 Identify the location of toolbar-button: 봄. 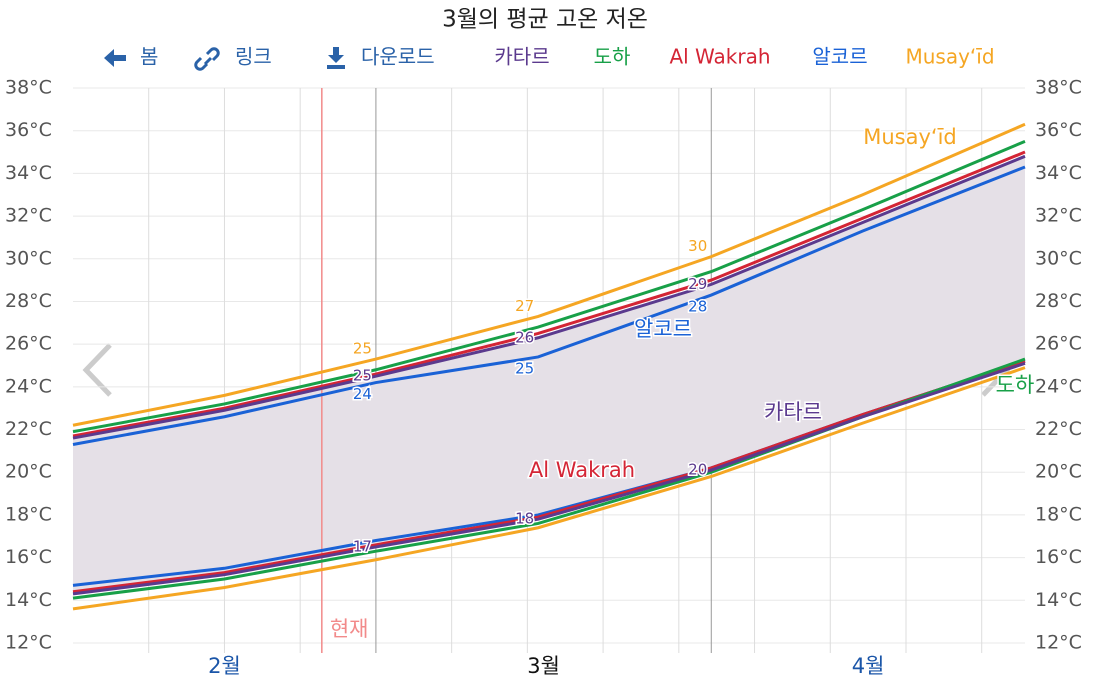
(149, 57).